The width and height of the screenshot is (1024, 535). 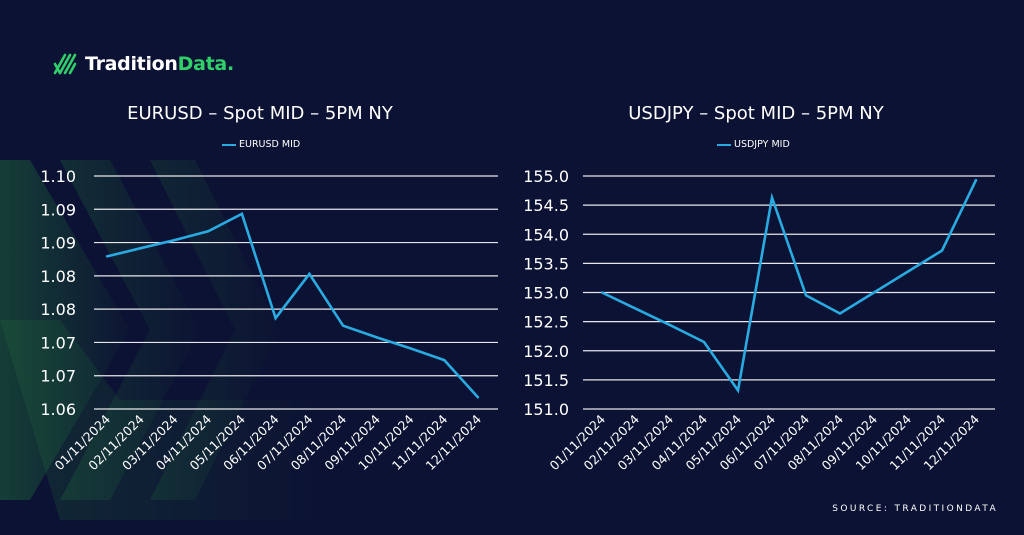 What do you see at coordinates (756, 113) in the screenshot?
I see `usdjpy-chart-title: USDJPY – Spot MID – 5PM NY` at bounding box center [756, 113].